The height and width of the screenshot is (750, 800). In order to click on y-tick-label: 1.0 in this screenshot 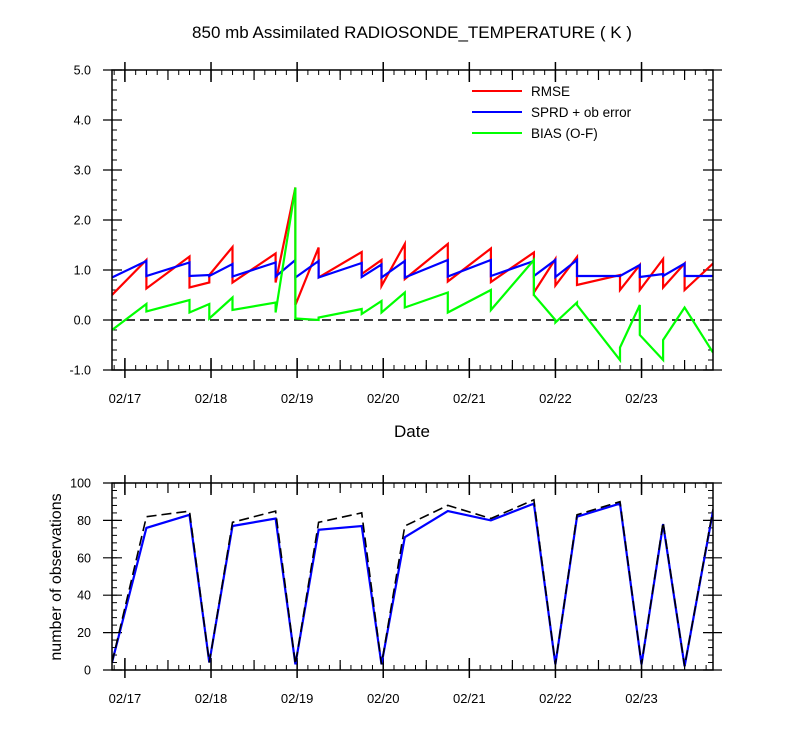, I will do `click(82, 271)`.